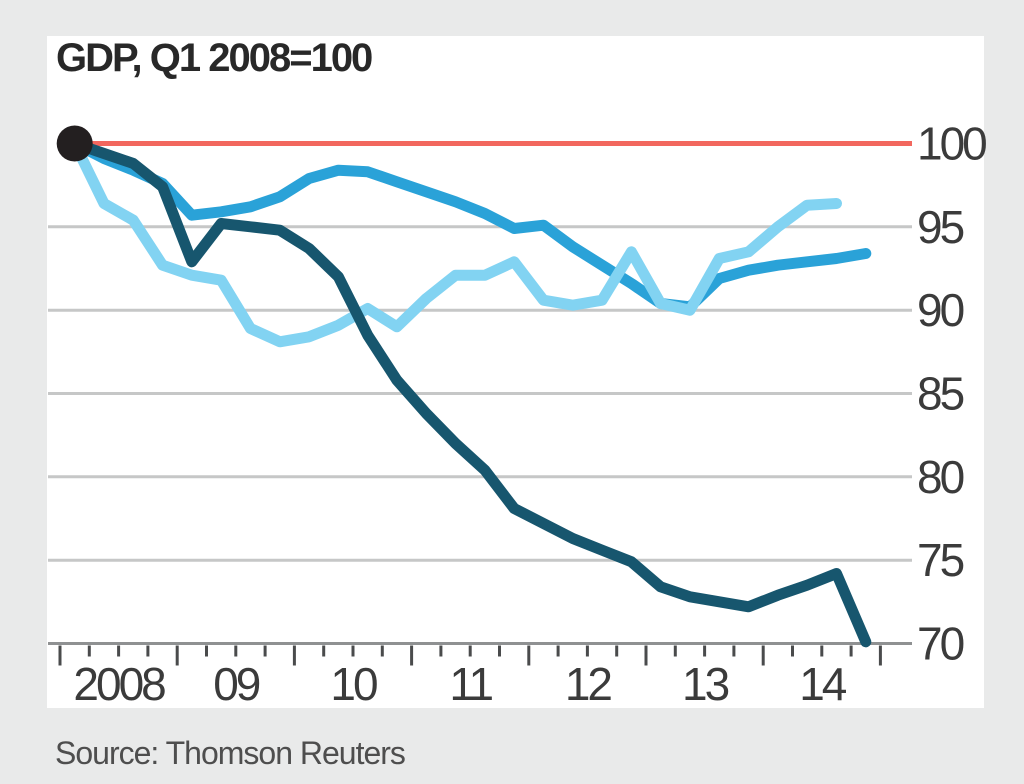 The height and width of the screenshot is (784, 1024). I want to click on y-axis-label: 85, so click(940, 394).